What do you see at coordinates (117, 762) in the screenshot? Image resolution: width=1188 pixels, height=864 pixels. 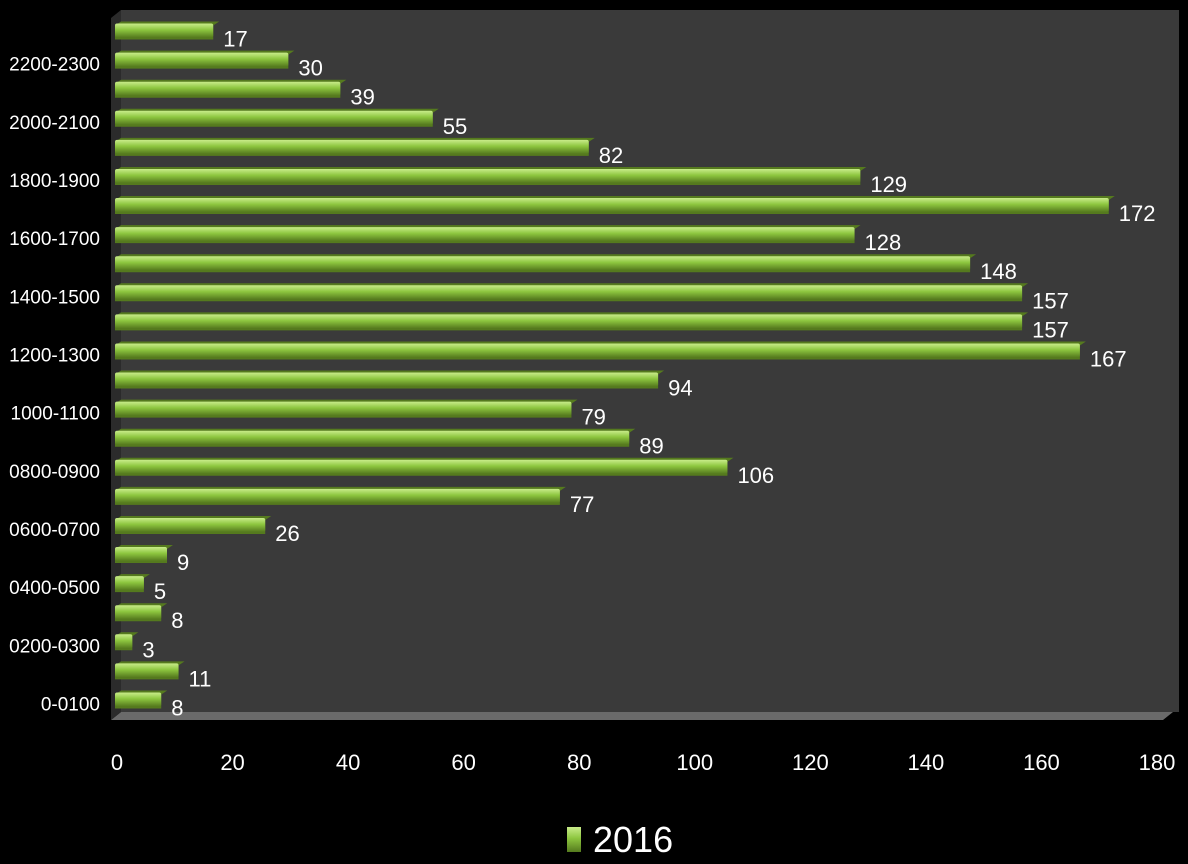 I see `x-tick-label: 0` at bounding box center [117, 762].